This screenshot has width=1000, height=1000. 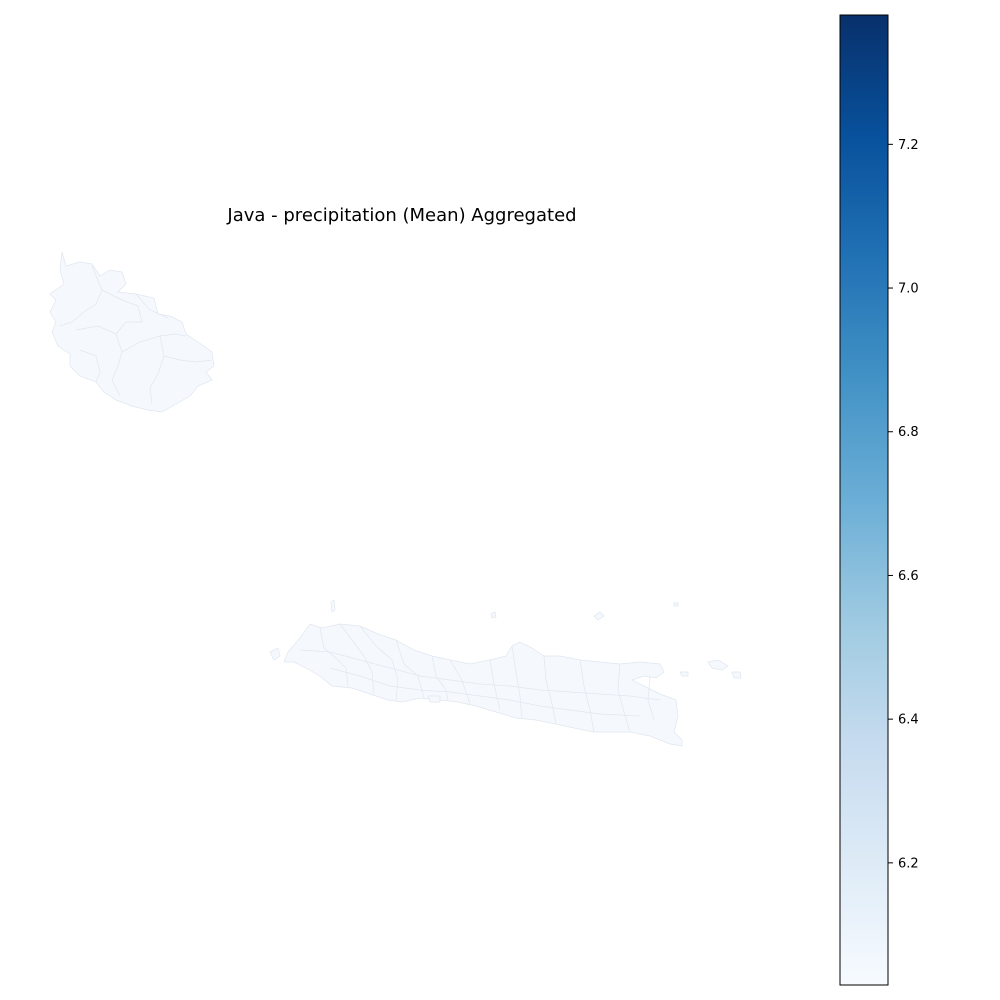 I want to click on colorbar-tick-label: 6.4, so click(x=908, y=720).